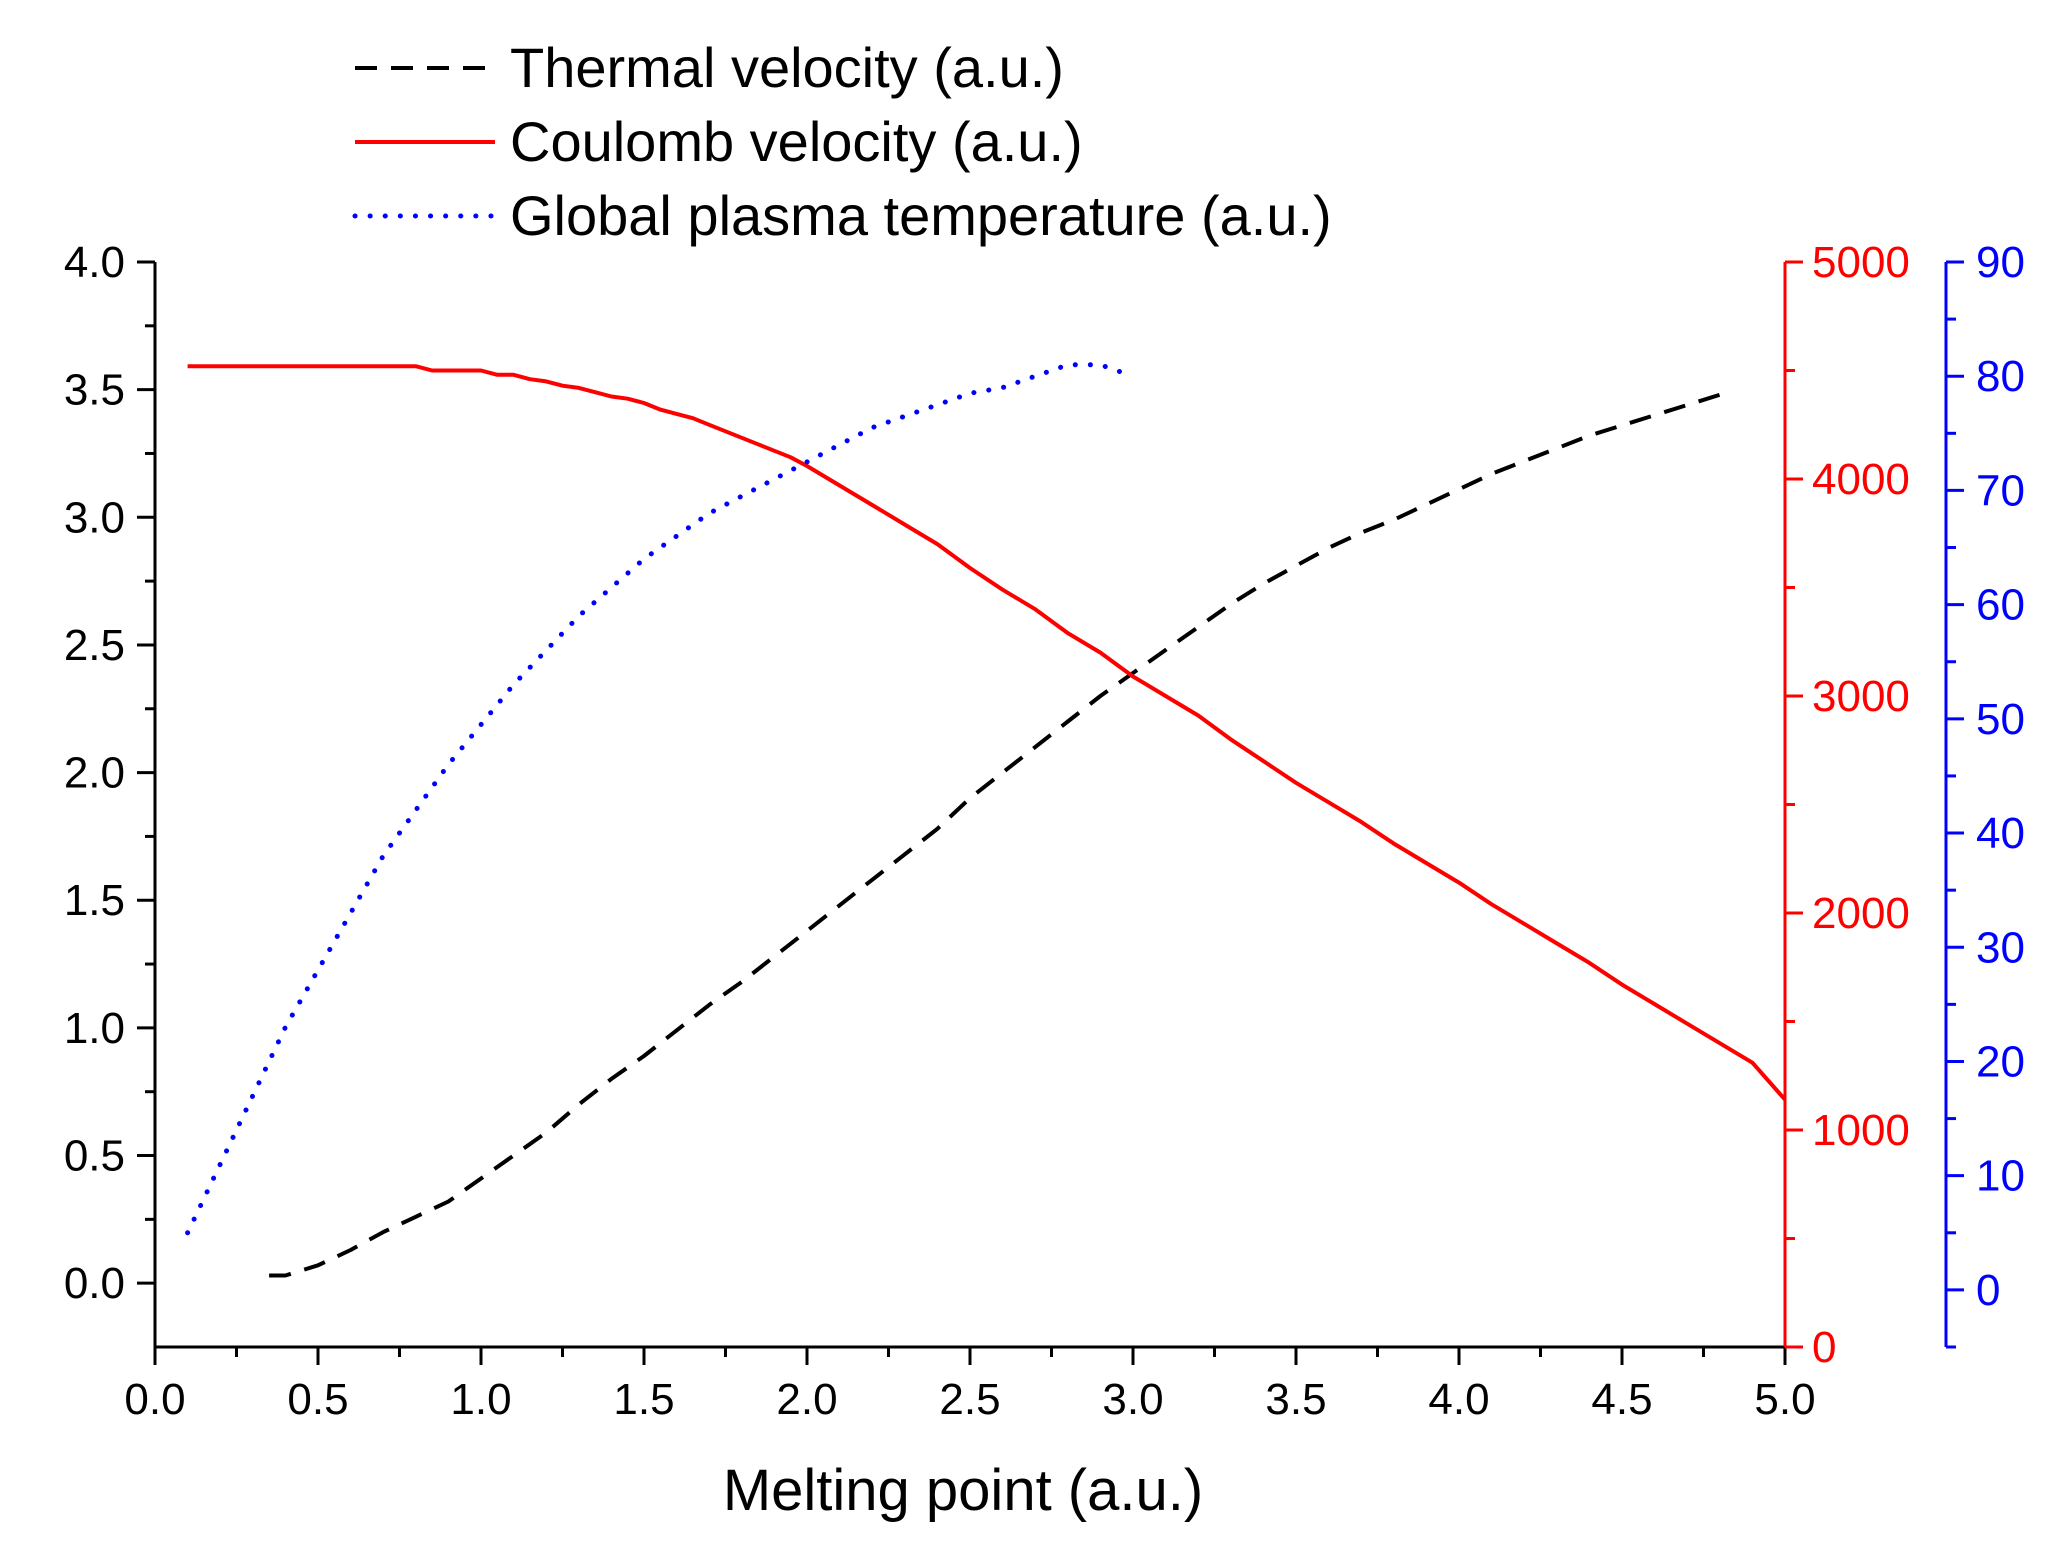 Image resolution: width=2068 pixels, height=1548 pixels. Describe the element at coordinates (1988, 1290) in the screenshot. I see `right-blue-tick-label: 0` at that location.